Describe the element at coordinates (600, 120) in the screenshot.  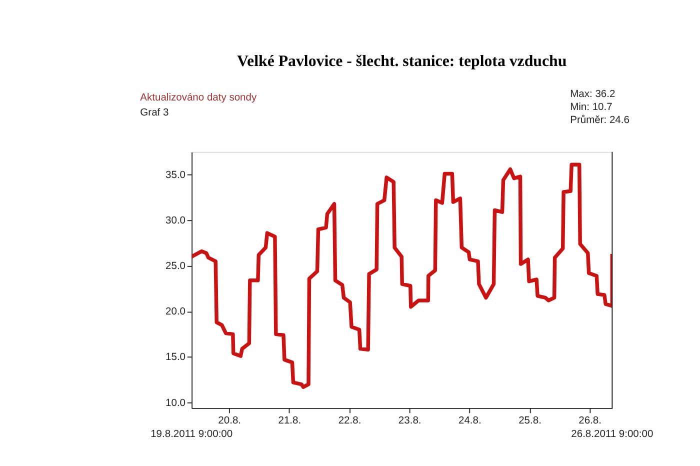
I see `text: Průměr: 24.6` at that location.